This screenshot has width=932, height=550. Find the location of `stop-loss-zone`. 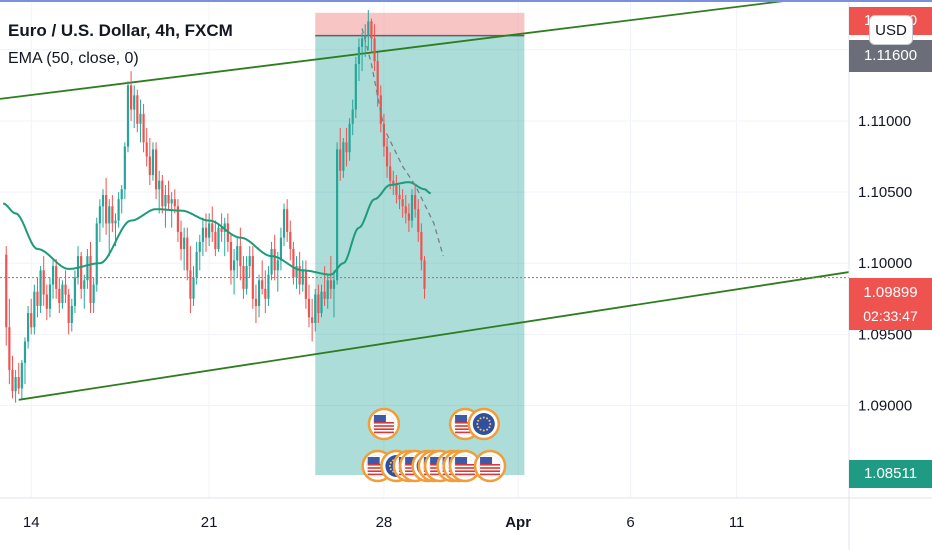

stop-loss-zone is located at coordinates (420, 24).